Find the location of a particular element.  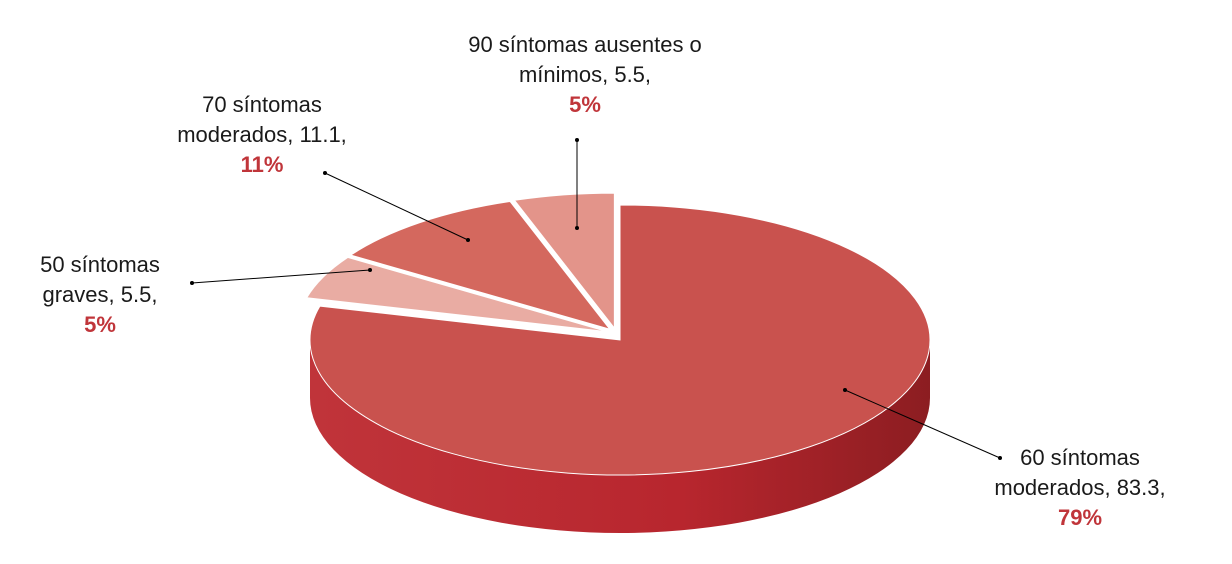

category-label: 90 síntomas ausentes o mínimos, is located at coordinates (585, 59).